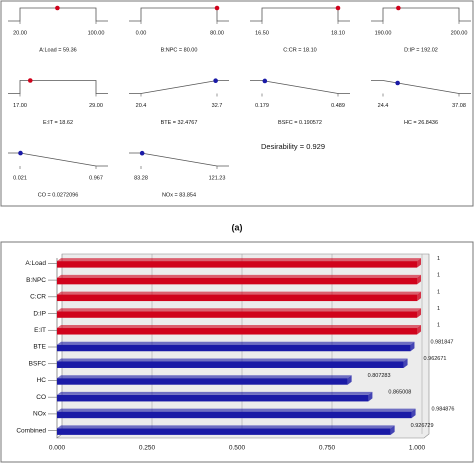 Image resolution: width=474 pixels, height=474 pixels. Describe the element at coordinates (39, 347) in the screenshot. I see `category-label: BTE` at that location.